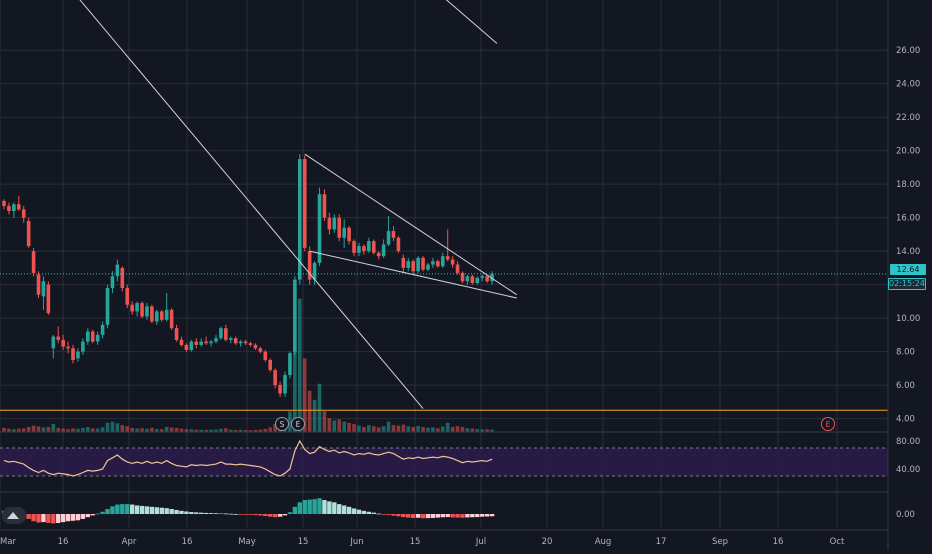  What do you see at coordinates (410, 224) in the screenshot?
I see `trendline` at bounding box center [410, 224].